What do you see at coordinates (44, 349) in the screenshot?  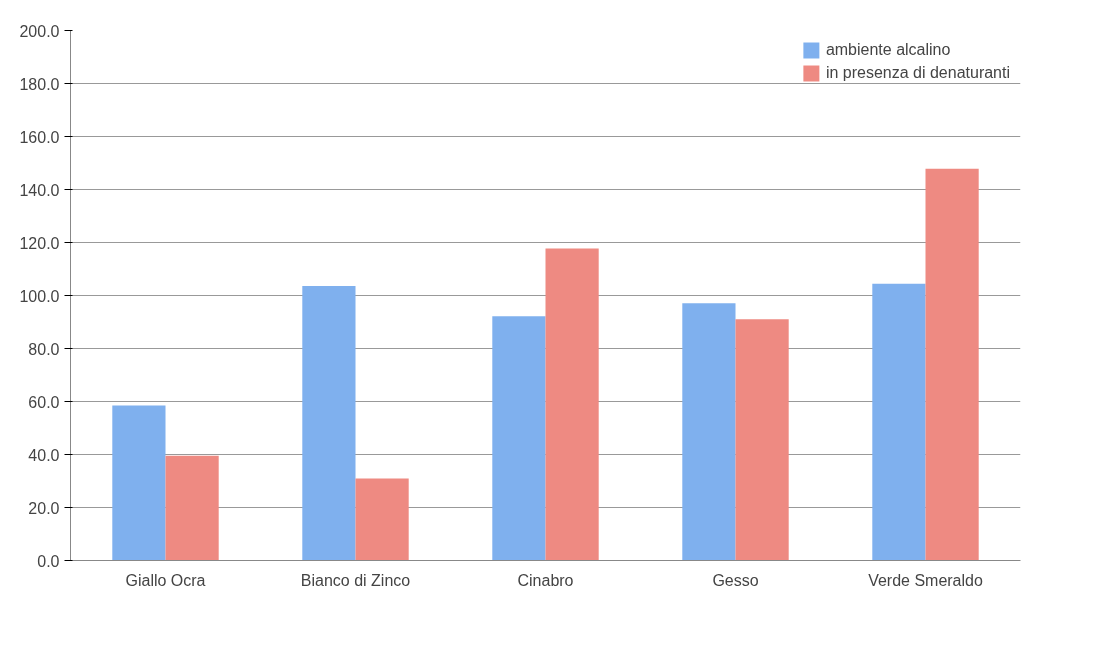 I see `y-tick-label: 80.0` at bounding box center [44, 349].